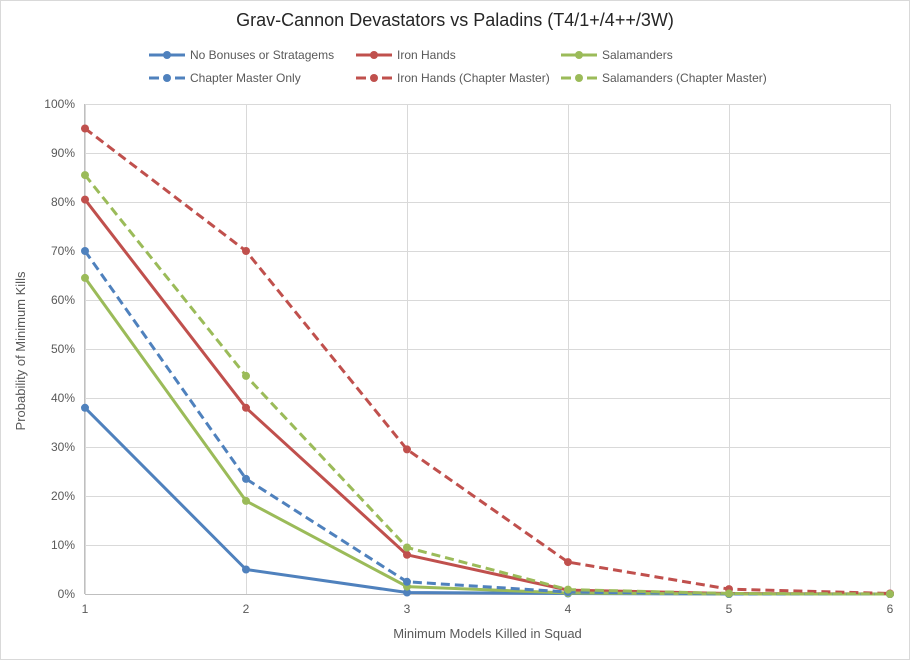 The width and height of the screenshot is (910, 660). What do you see at coordinates (246, 609) in the screenshot?
I see `x-tick-label: 2` at bounding box center [246, 609].